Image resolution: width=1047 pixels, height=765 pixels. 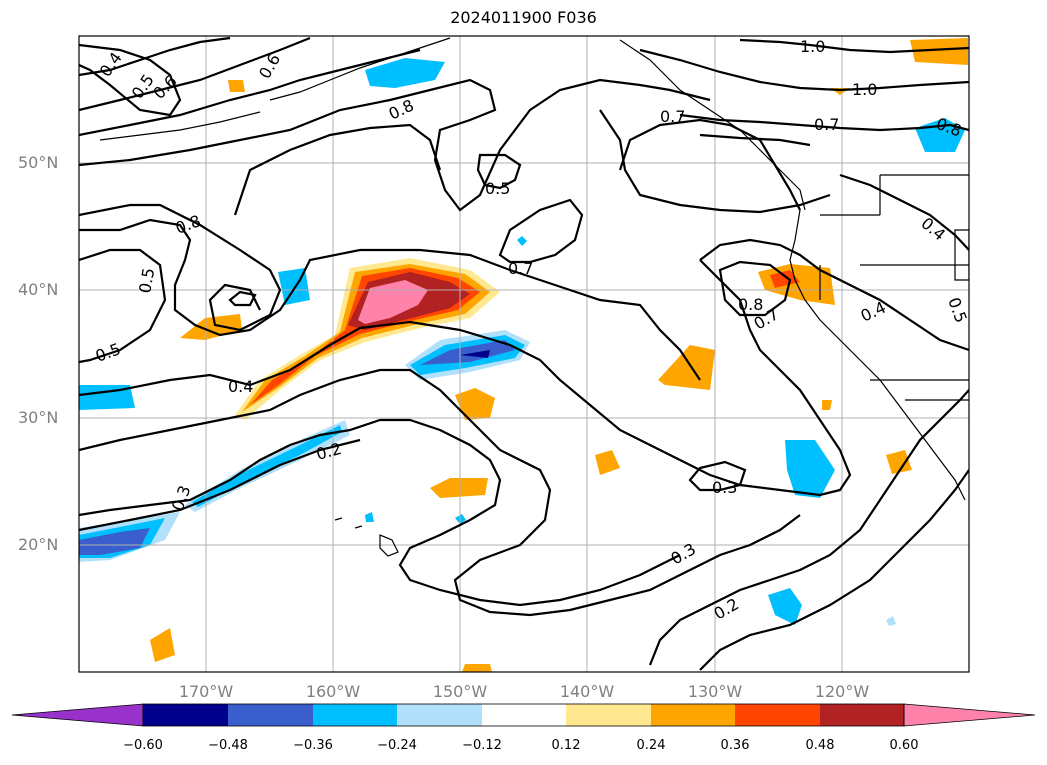 What do you see at coordinates (333, 691) in the screenshot?
I see `lon-label-160w: 160°W` at bounding box center [333, 691].